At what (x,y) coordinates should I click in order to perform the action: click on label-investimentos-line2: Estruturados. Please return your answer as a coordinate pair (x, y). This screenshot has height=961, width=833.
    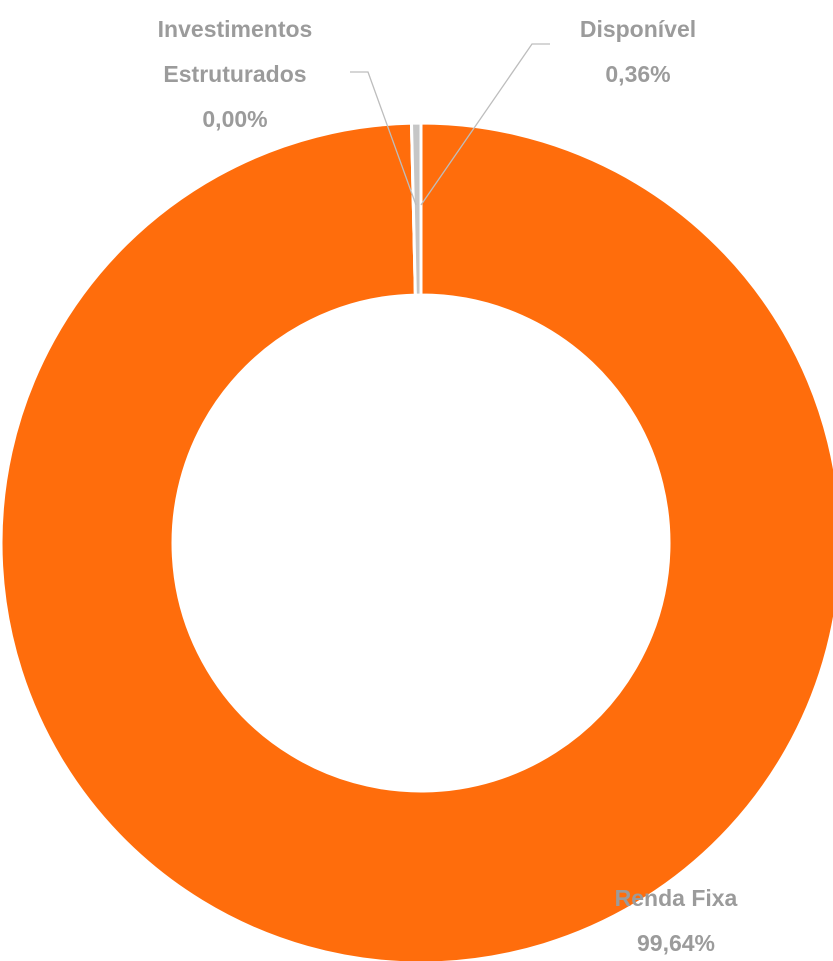
    Looking at the image, I should click on (234, 74).